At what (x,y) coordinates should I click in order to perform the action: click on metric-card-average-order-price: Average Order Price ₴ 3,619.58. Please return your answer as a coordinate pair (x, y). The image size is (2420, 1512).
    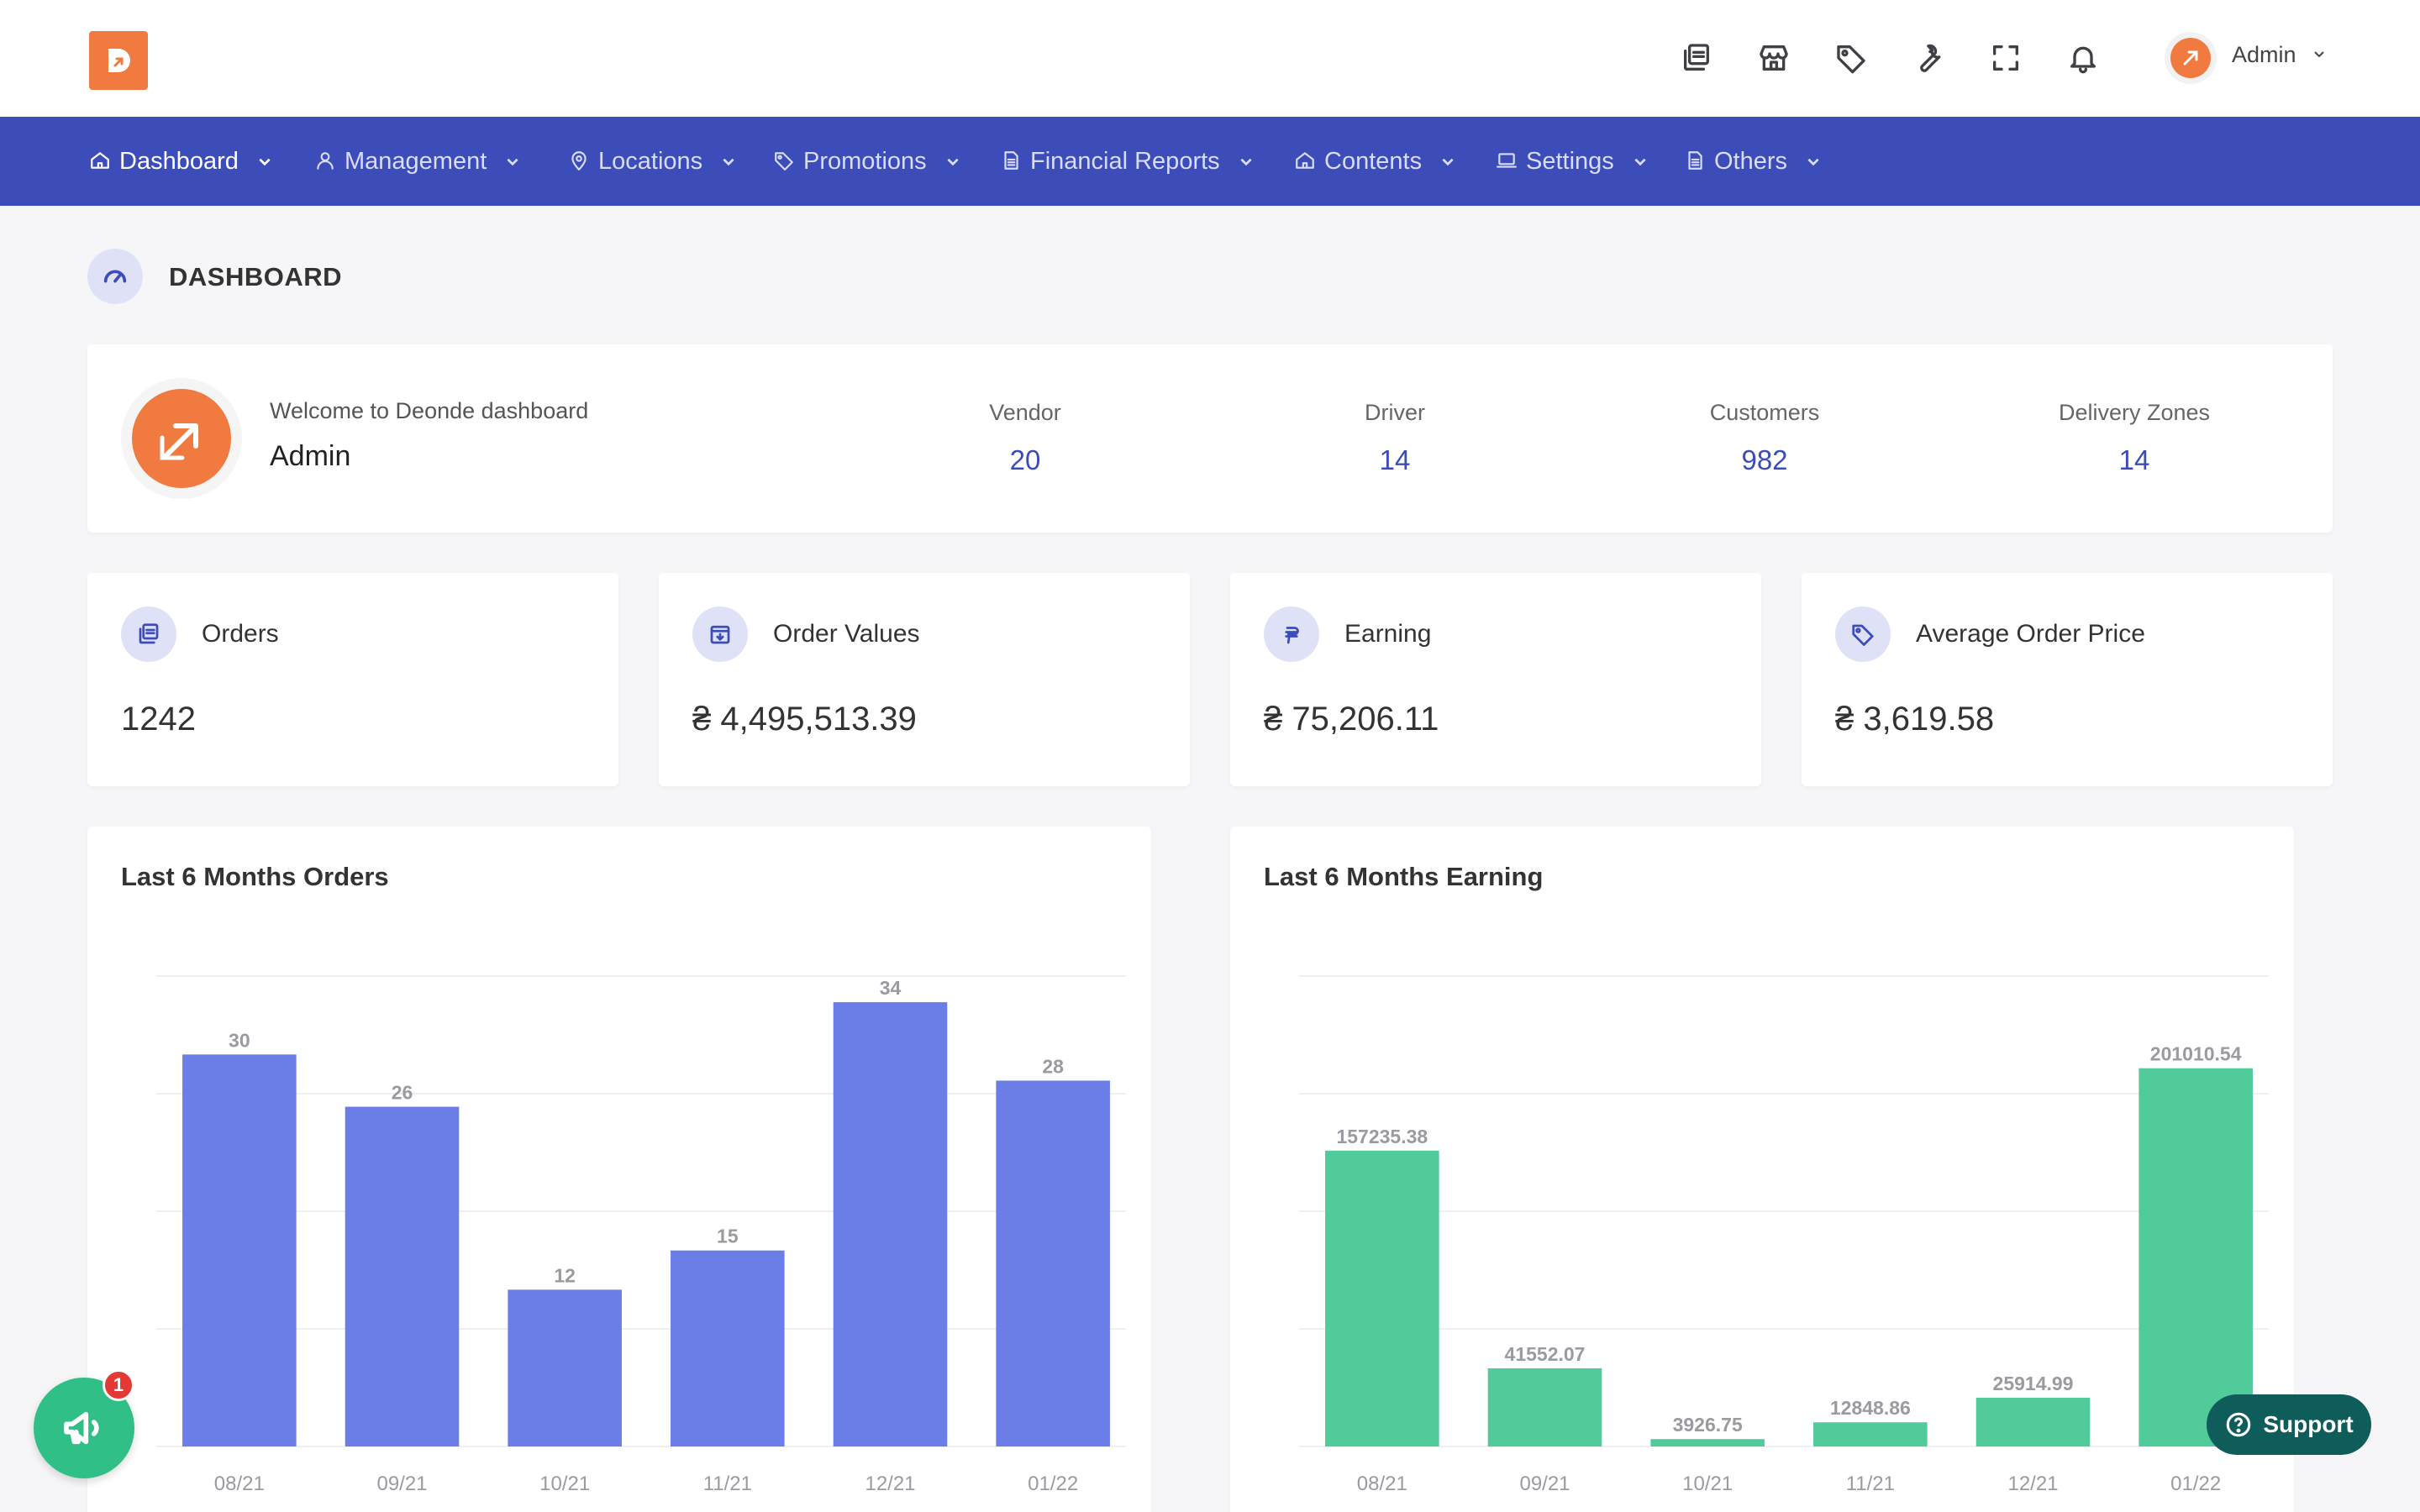
    Looking at the image, I should click on (2067, 679).